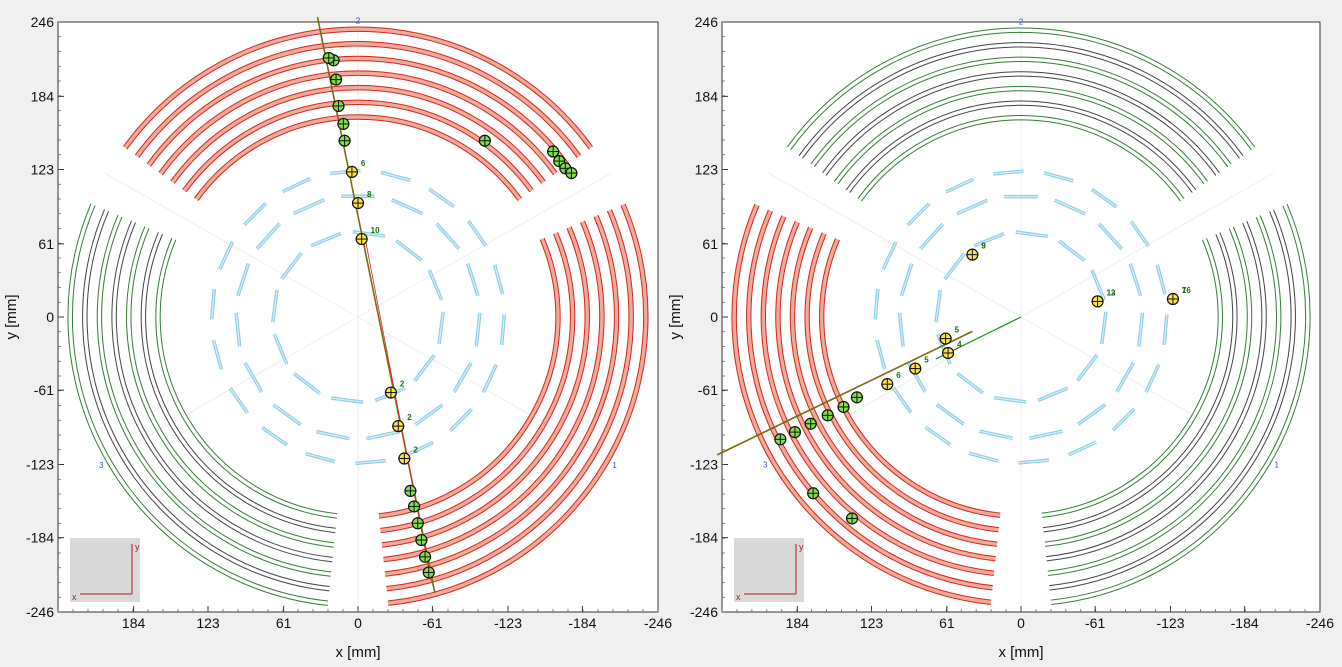  I want to click on y-tick-label: 61, so click(46, 244).